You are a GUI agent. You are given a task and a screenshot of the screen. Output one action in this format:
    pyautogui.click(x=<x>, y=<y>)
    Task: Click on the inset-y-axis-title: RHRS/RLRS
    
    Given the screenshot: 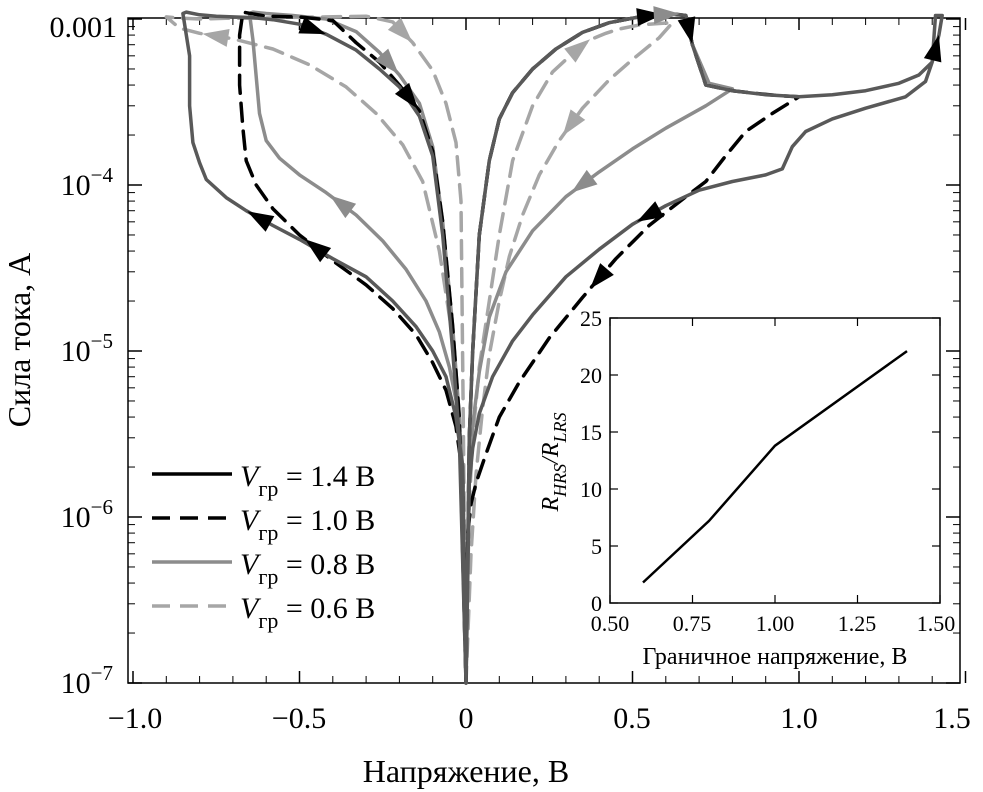 What is the action you would take?
    pyautogui.click(x=554, y=462)
    